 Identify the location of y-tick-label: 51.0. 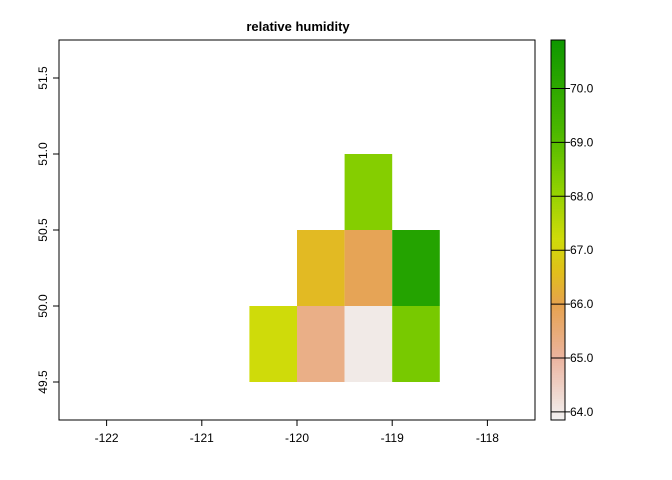
(43, 154).